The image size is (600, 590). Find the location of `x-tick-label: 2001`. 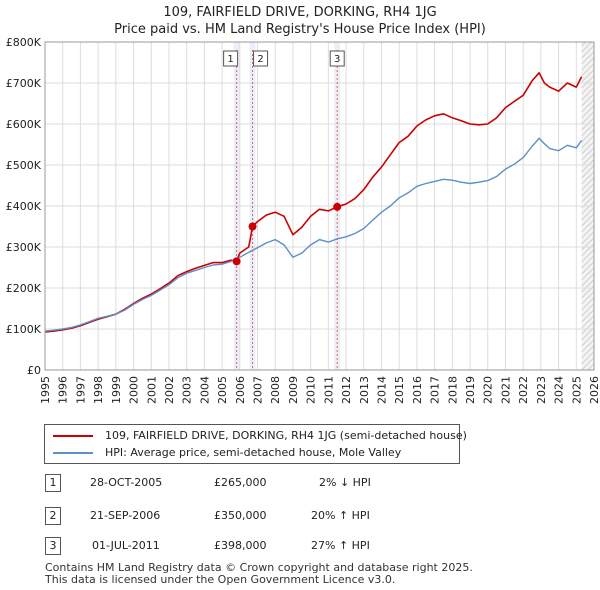

x-tick-label: 2001 is located at coordinates (151, 390).